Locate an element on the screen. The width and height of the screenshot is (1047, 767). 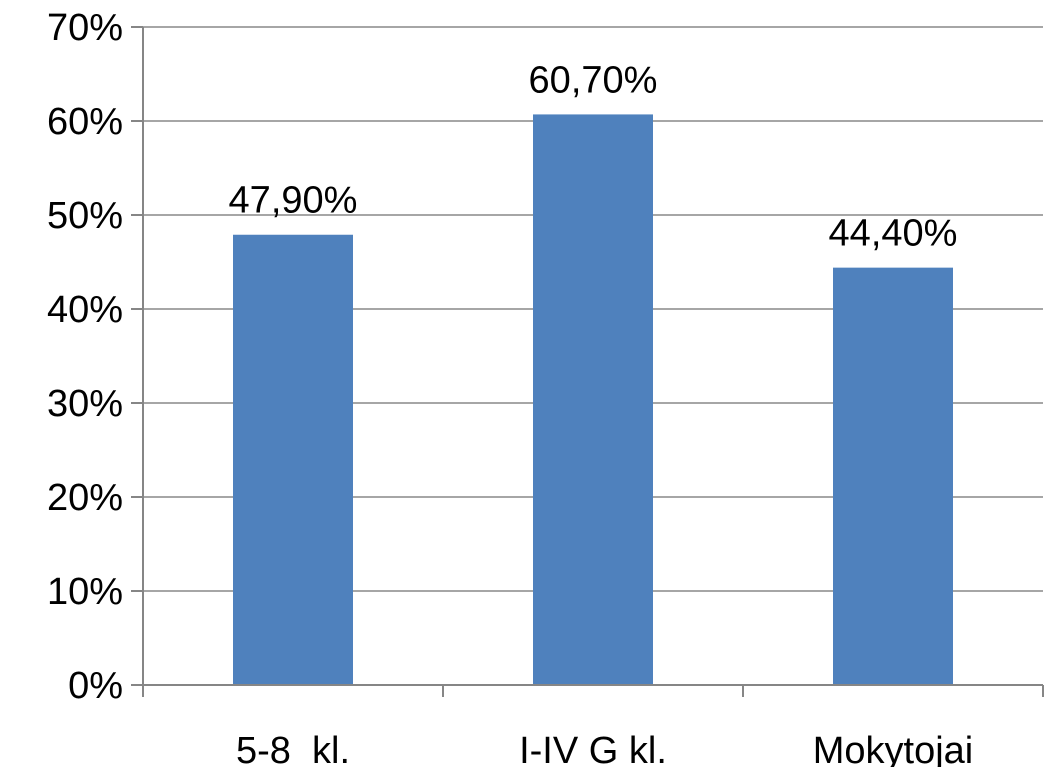
y-tick-label: 10% is located at coordinates (85, 592).